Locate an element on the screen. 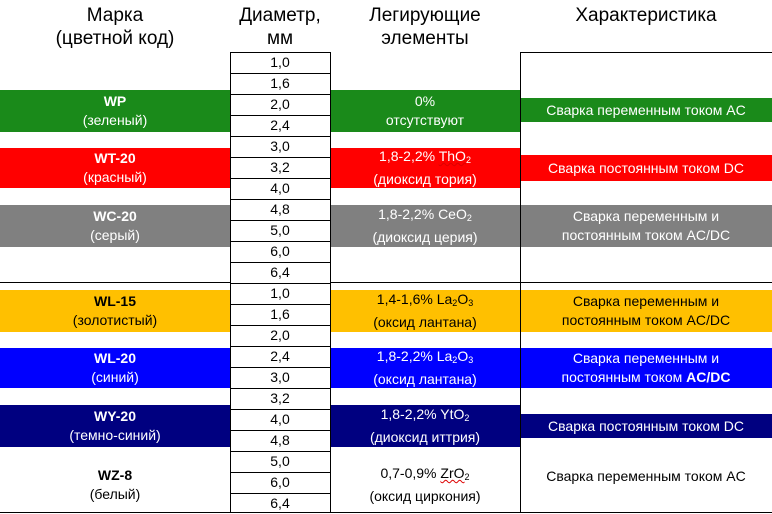 The width and height of the screenshot is (772, 514). diameter-cell: 2,0 is located at coordinates (280, 104).